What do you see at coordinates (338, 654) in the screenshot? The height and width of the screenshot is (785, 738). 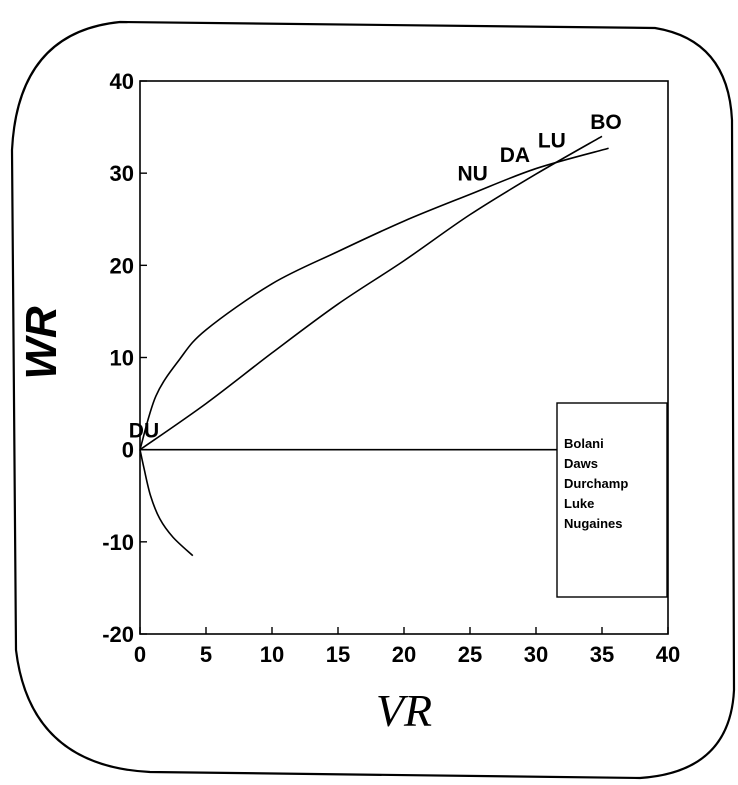 I see `x-tick-label: 15` at bounding box center [338, 654].